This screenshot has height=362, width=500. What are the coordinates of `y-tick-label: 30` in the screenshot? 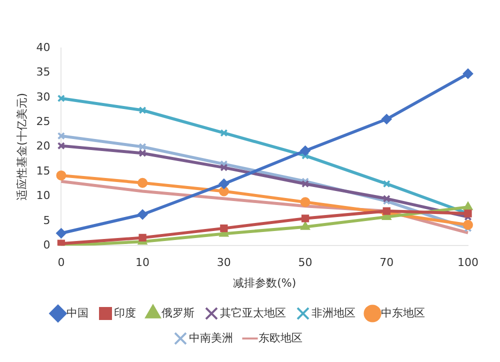 It's located at (43, 97).